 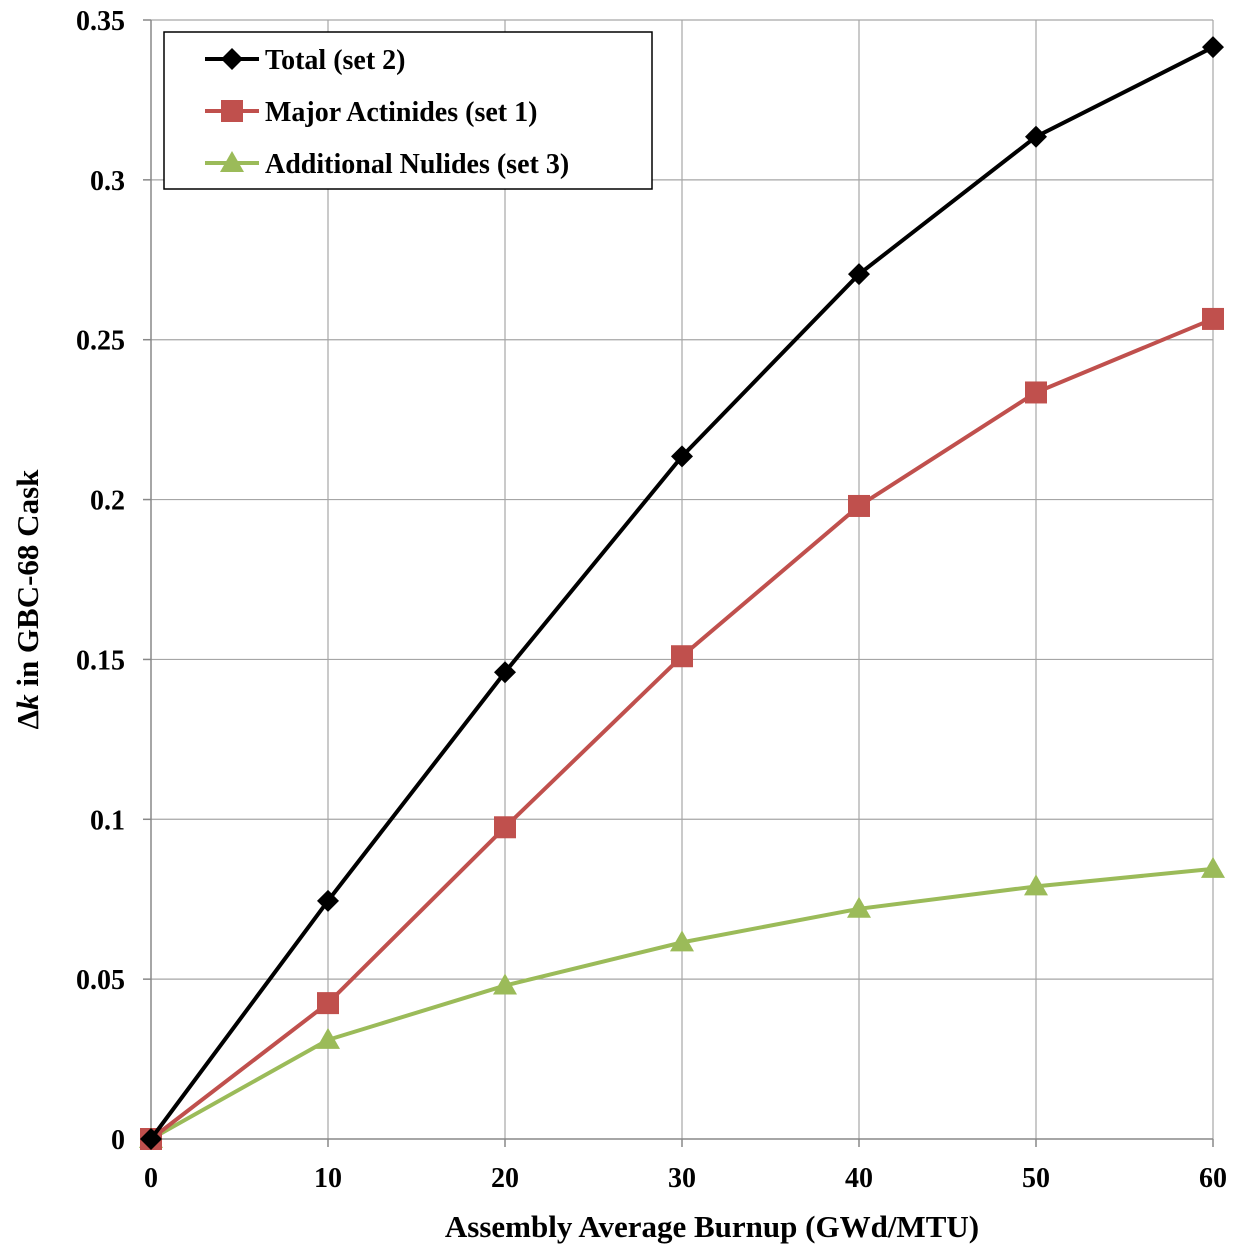 I want to click on y-tick-label: 0.25, so click(x=100, y=341).